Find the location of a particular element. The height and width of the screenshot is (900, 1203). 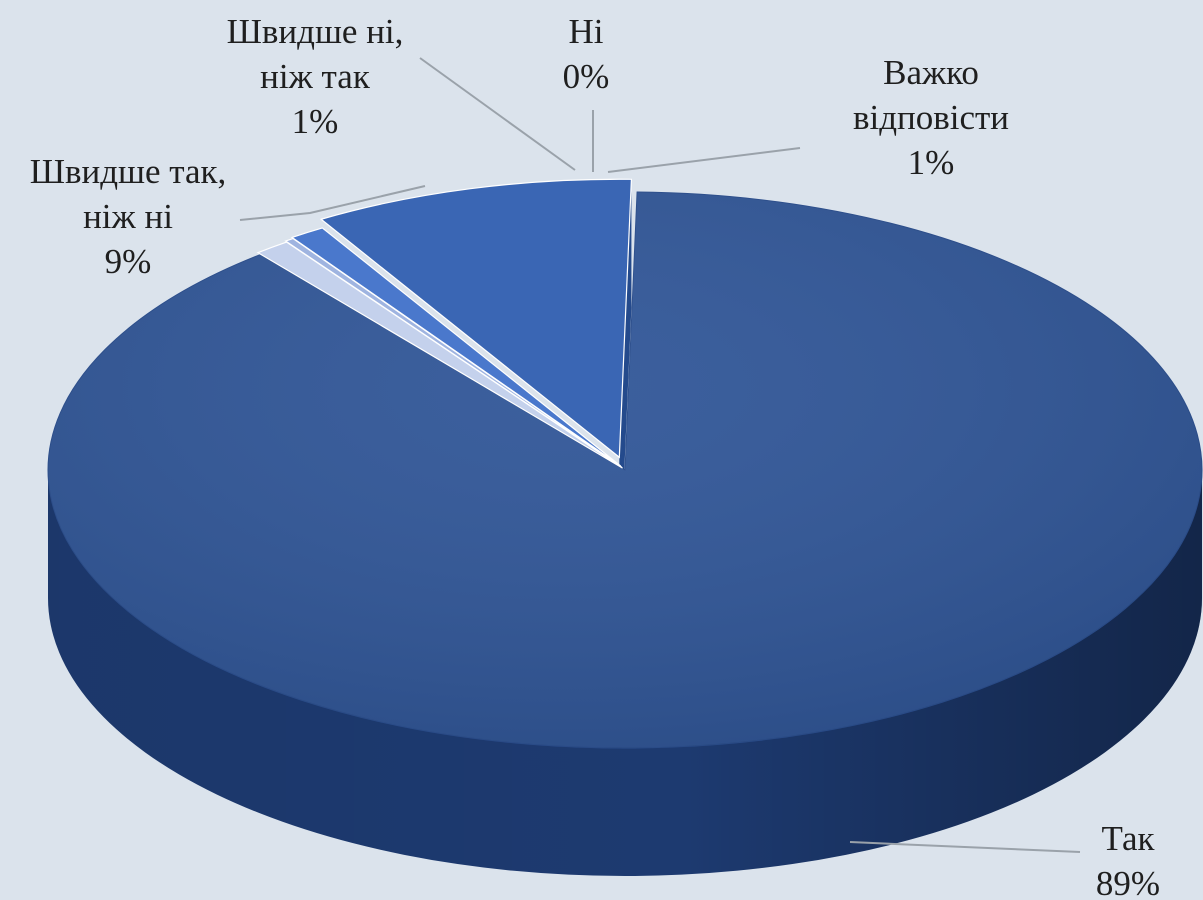

leader-line-shvydshe-tak is located at coordinates (332, 203).